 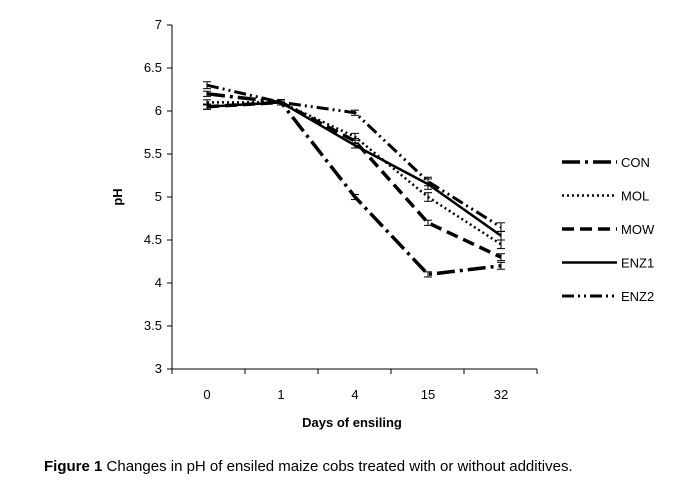 What do you see at coordinates (635, 196) in the screenshot?
I see `legend-label-mol: MOL` at bounding box center [635, 196].